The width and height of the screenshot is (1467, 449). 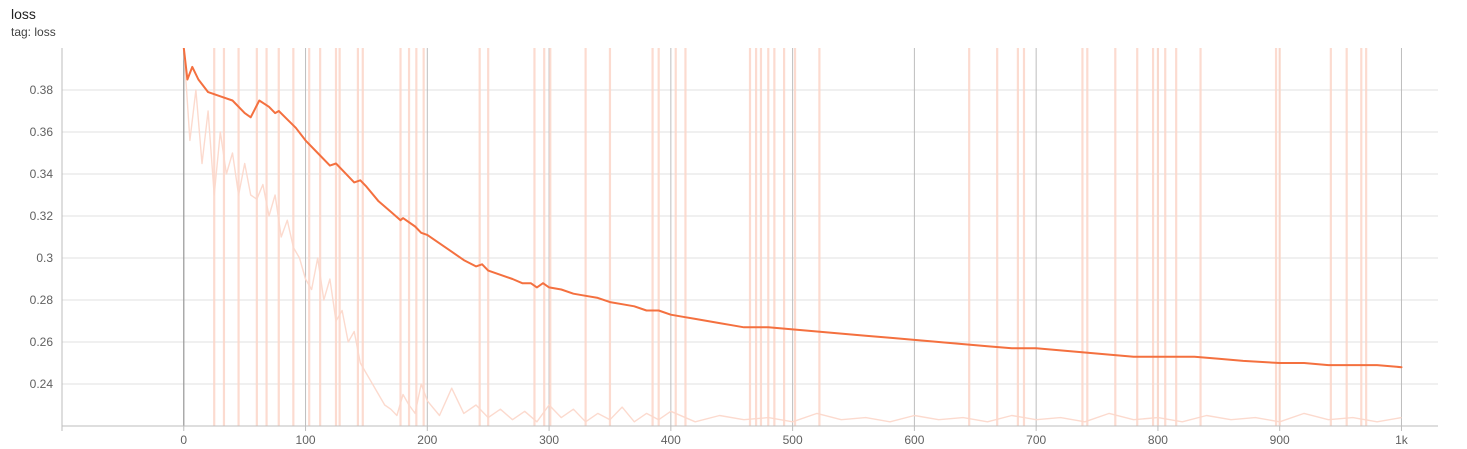 I want to click on y-tick-label: 0.36, so click(x=42, y=132).